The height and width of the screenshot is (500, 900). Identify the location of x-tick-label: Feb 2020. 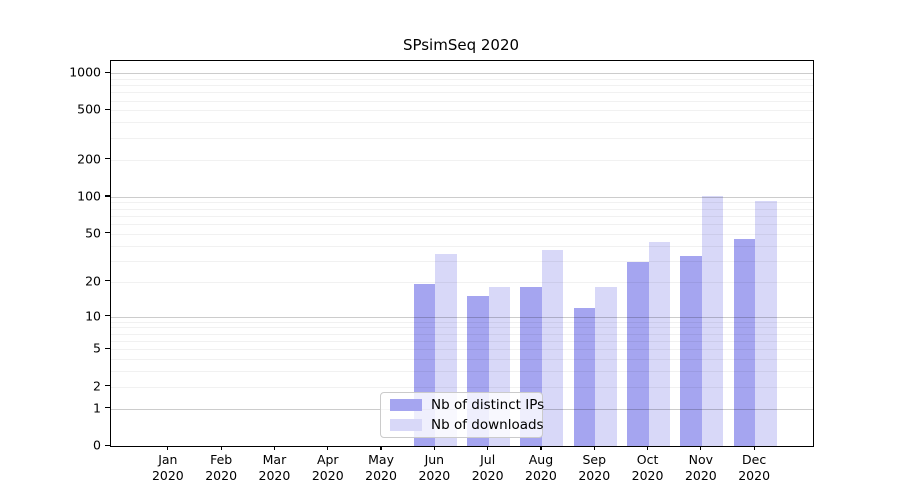
(221, 468).